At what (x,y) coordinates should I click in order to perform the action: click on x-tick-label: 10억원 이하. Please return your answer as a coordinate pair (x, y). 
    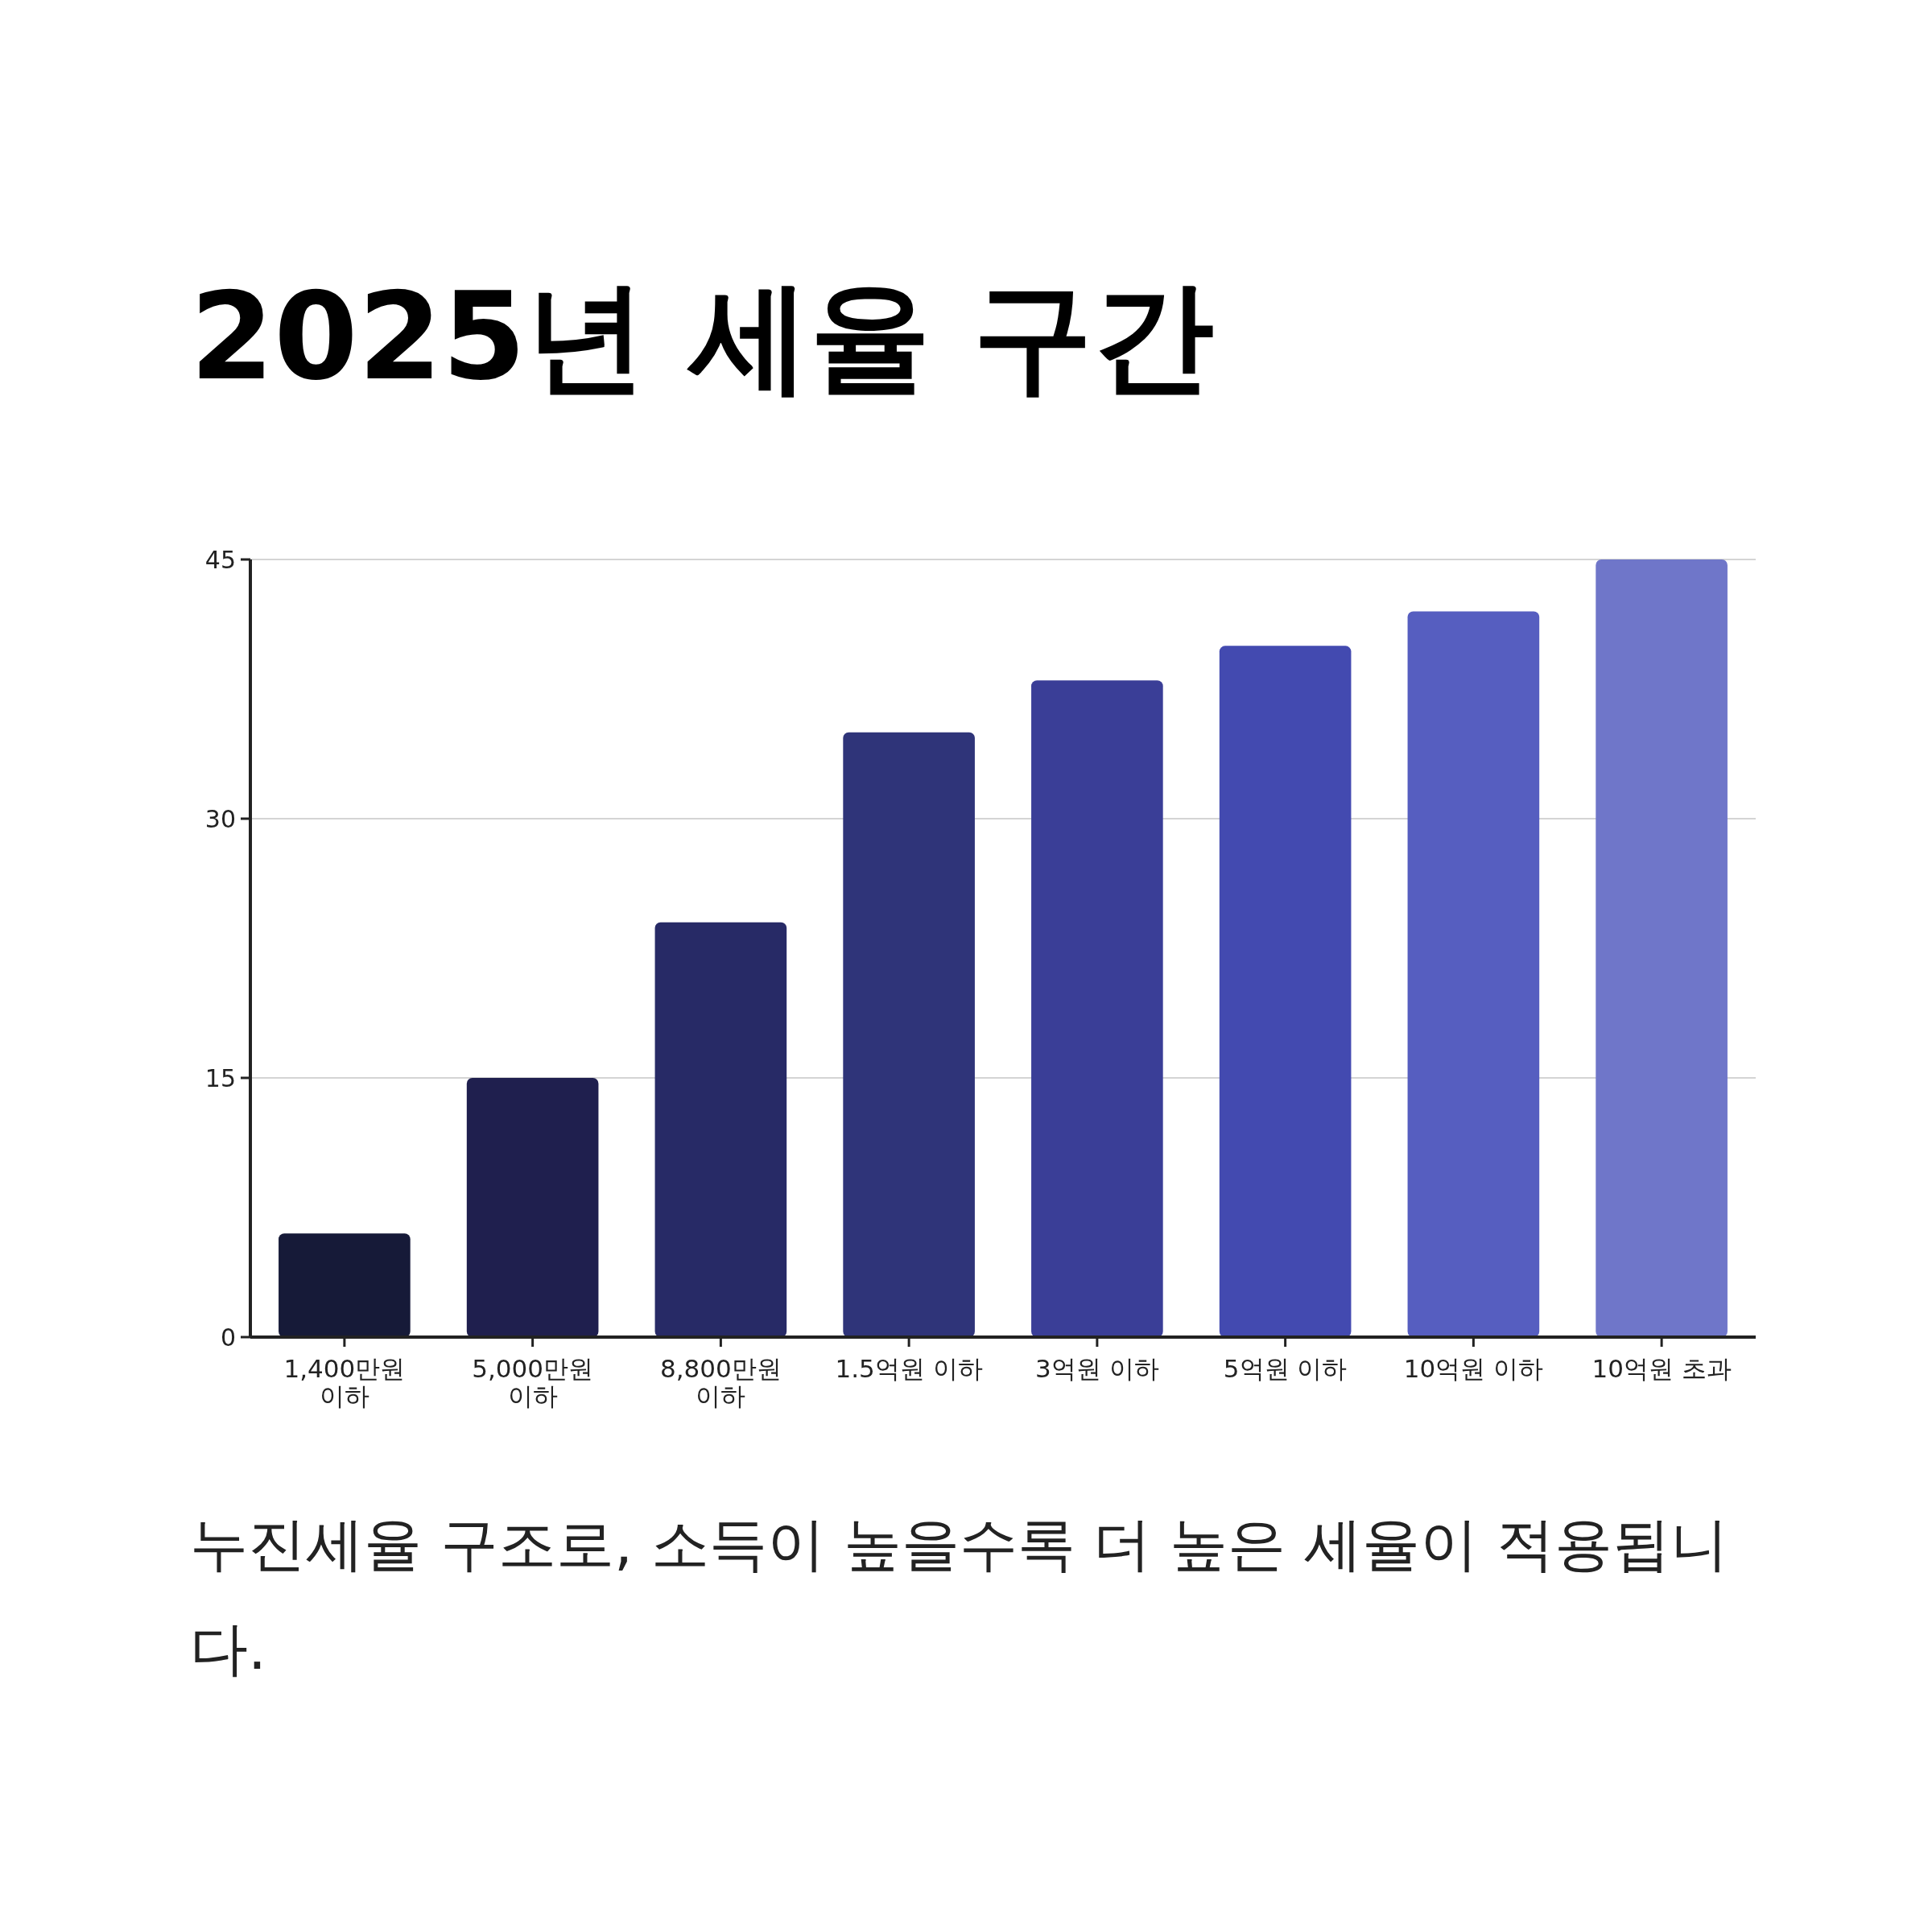
    Looking at the image, I should click on (1473, 1368).